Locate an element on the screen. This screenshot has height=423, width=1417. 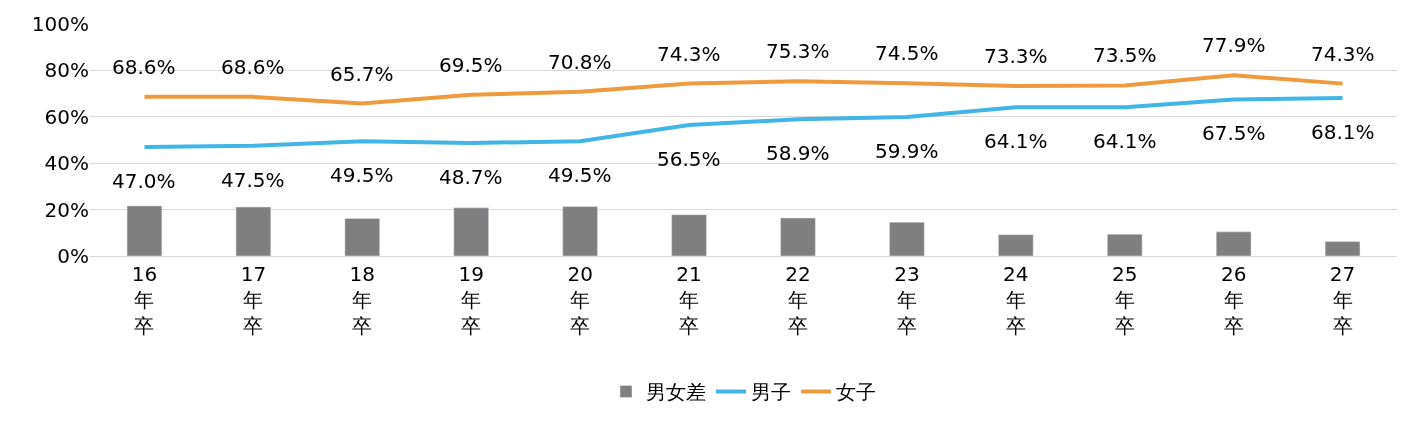
data-label: 70.8% is located at coordinates (580, 62).